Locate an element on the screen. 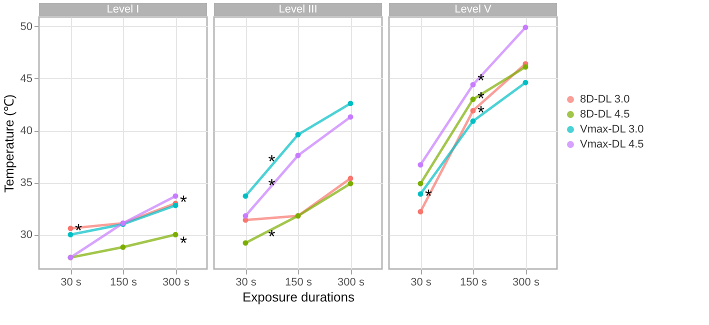 The width and height of the screenshot is (709, 325). y-tick-label: 35 is located at coordinates (26, 183).